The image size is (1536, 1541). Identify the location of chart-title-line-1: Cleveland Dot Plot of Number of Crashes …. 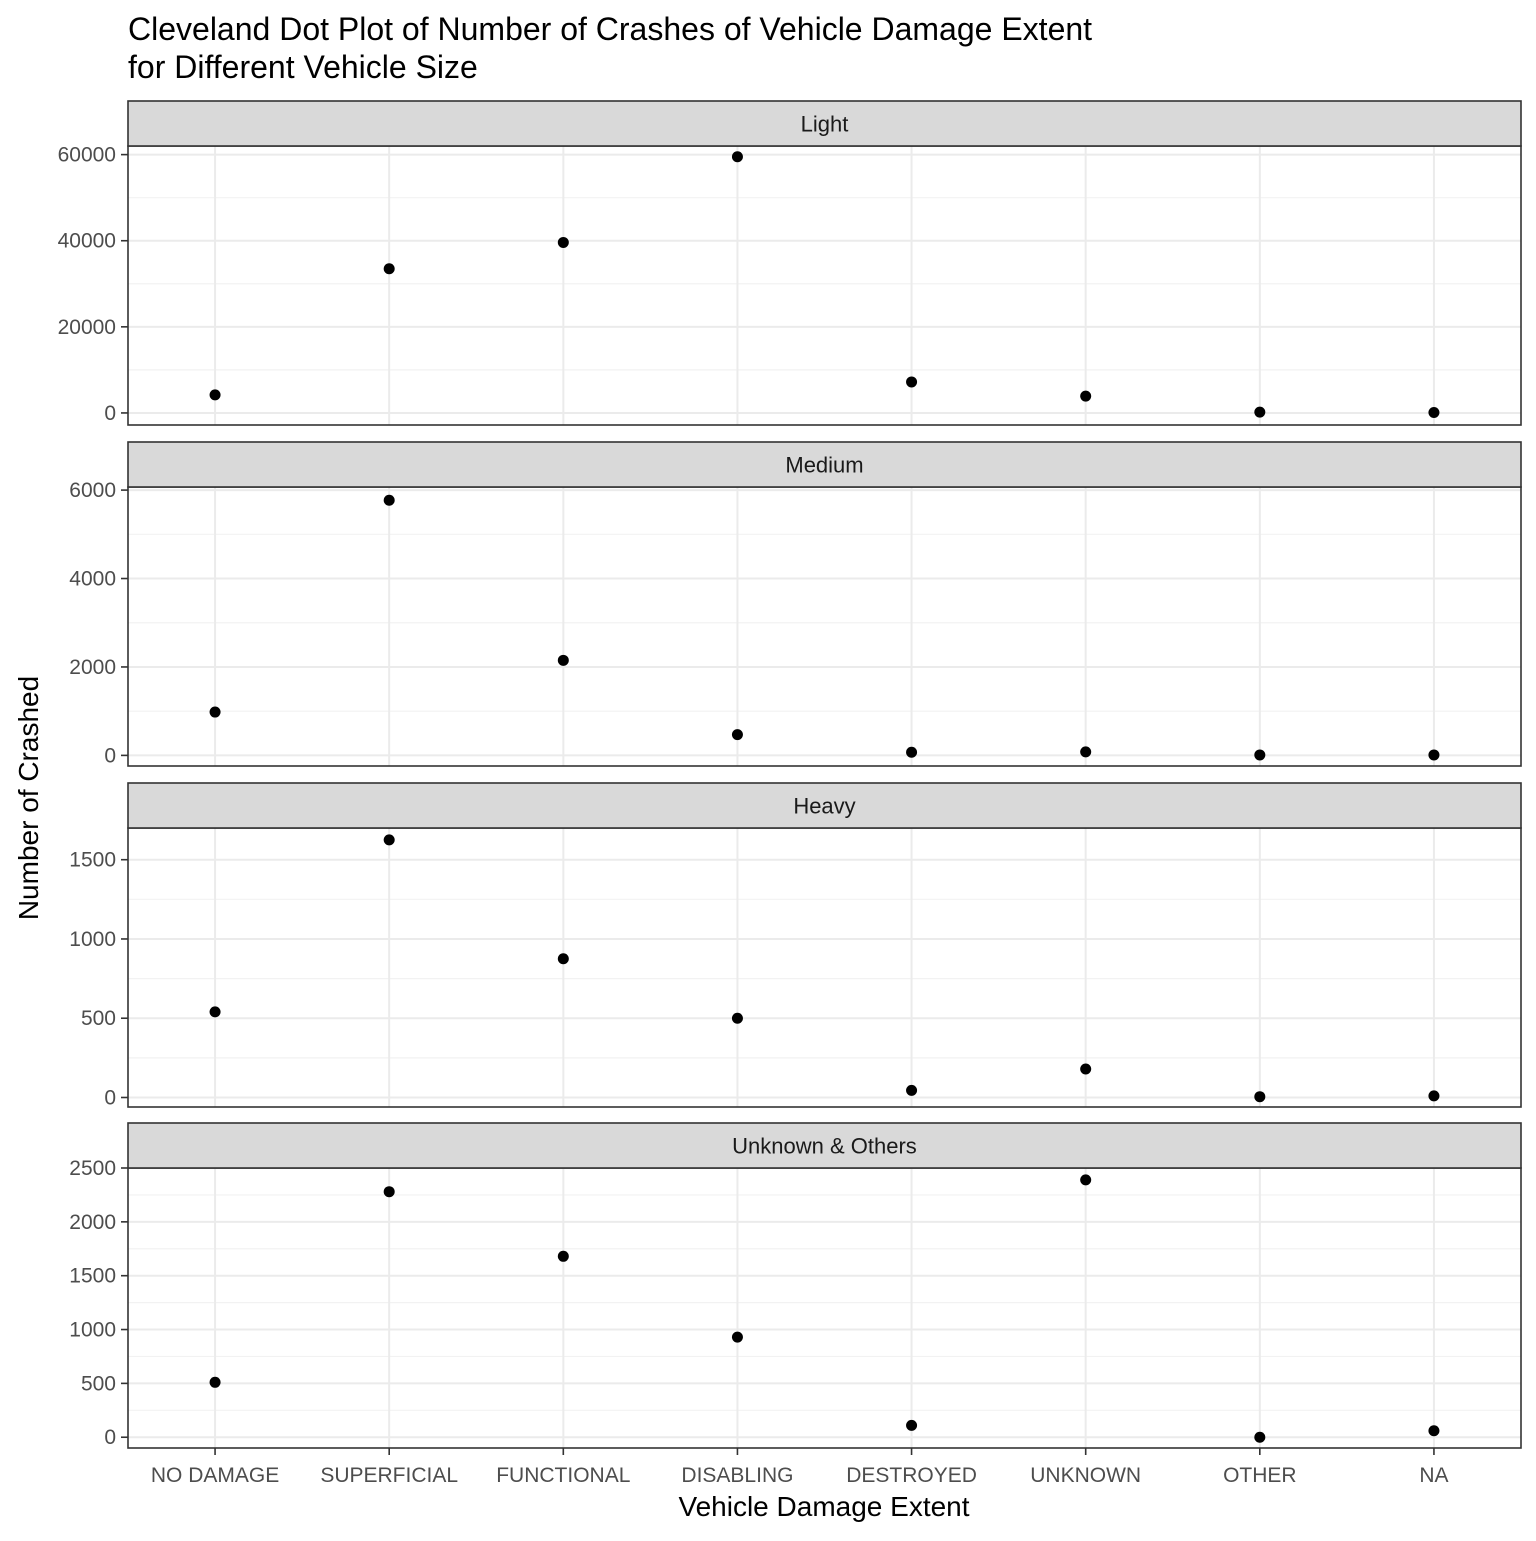
(610, 29).